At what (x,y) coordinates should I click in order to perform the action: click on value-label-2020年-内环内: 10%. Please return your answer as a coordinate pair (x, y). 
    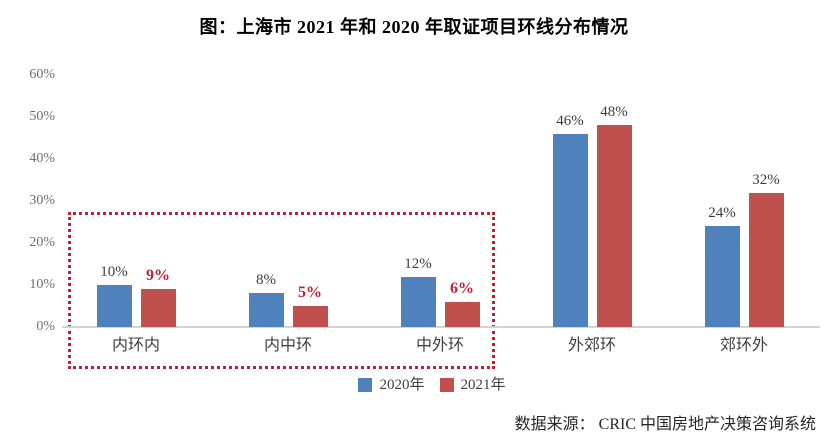
    Looking at the image, I should click on (114, 272).